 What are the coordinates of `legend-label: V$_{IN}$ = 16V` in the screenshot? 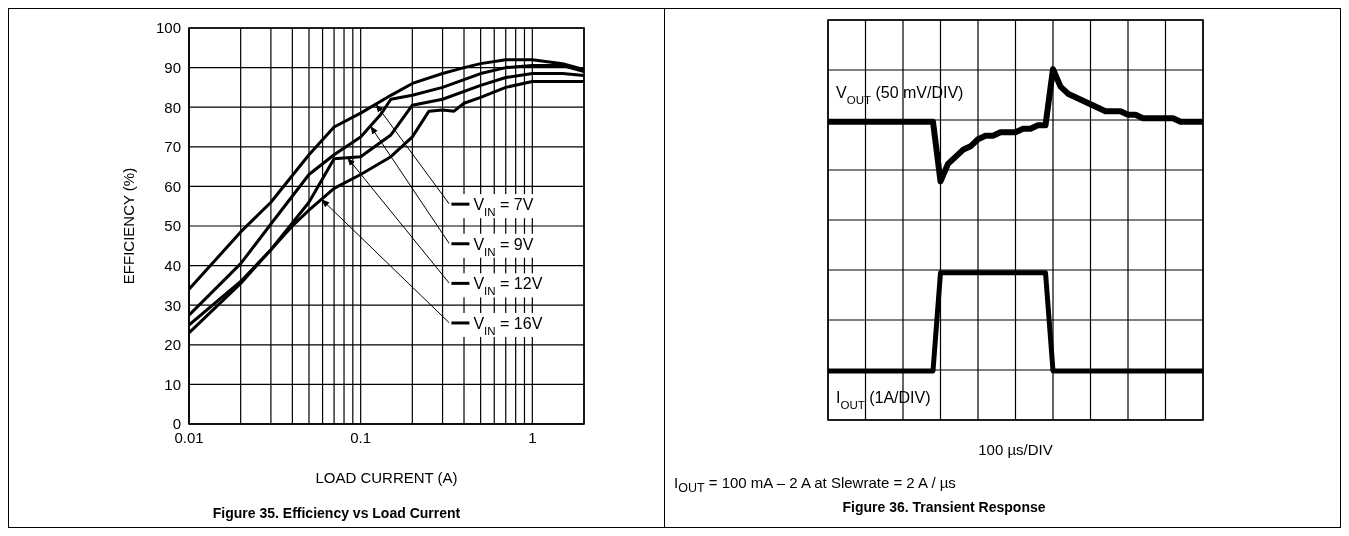 It's located at (508, 325).